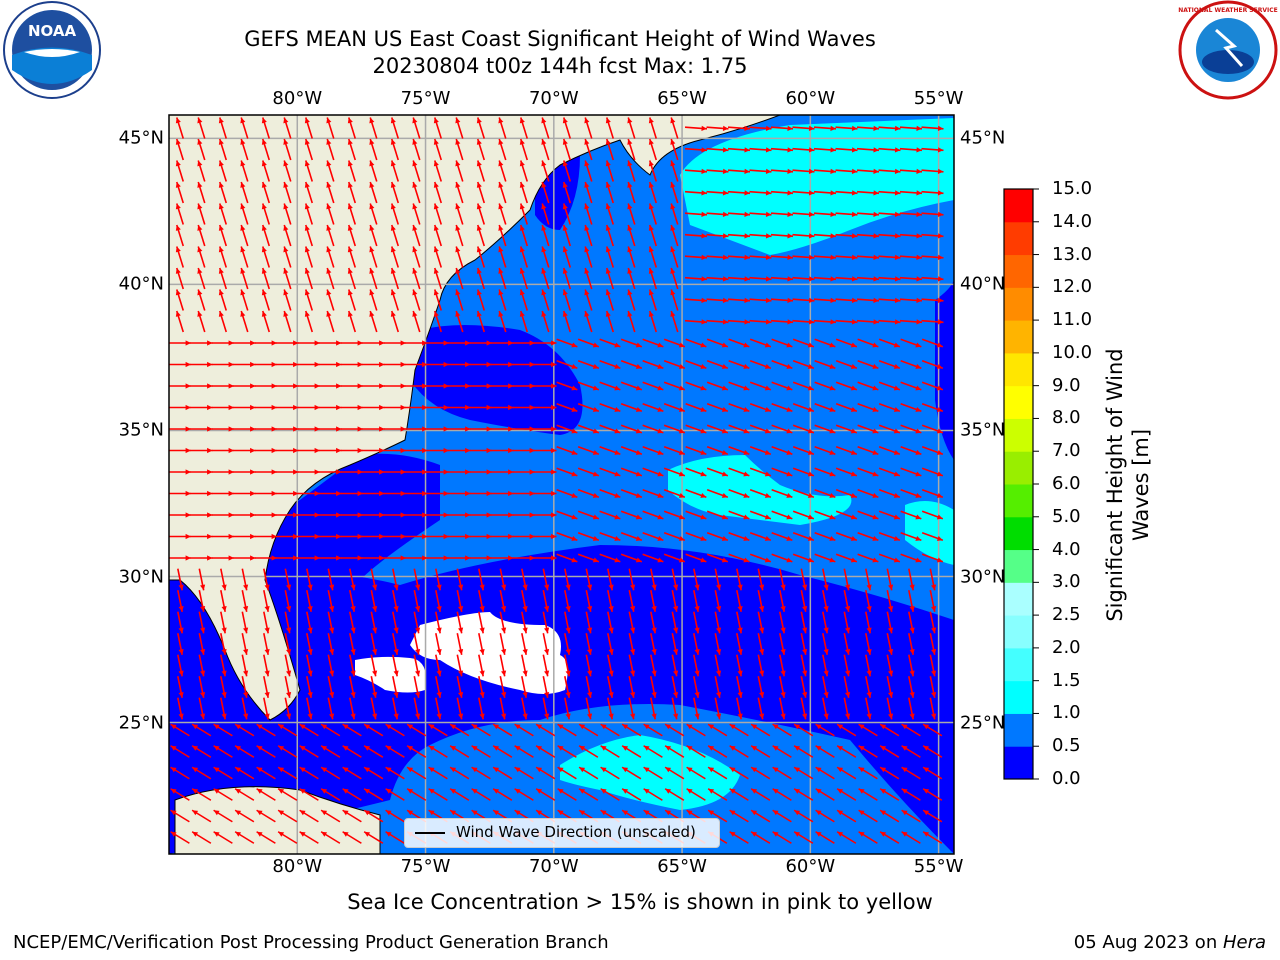 This screenshot has height=960, width=1280. Describe the element at coordinates (489, 653) in the screenshot. I see `no-data-region` at that location.